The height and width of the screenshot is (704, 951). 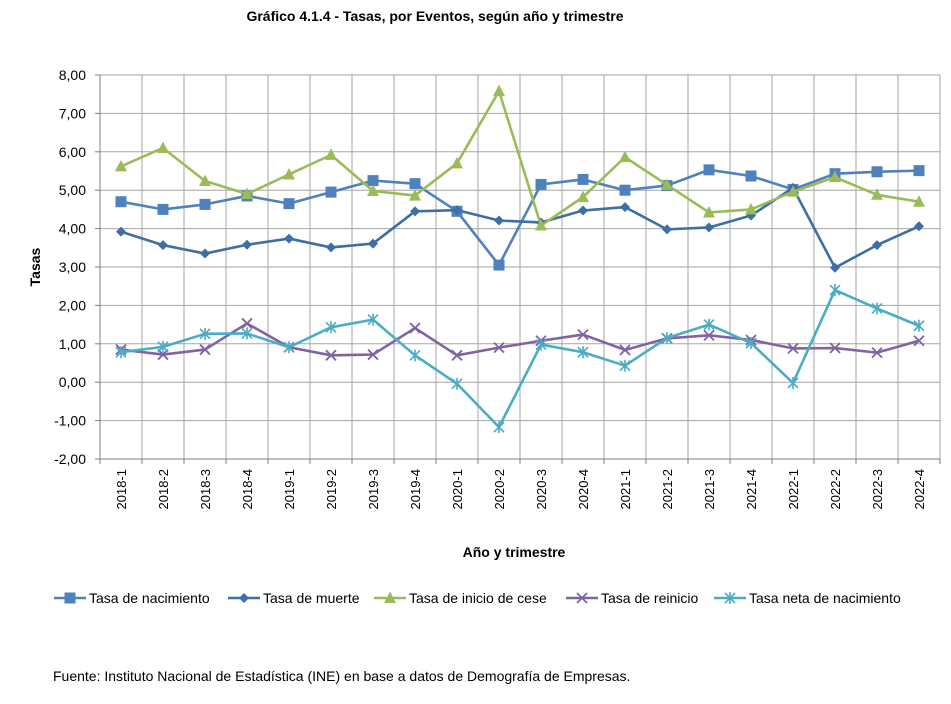 I want to click on x-tick-label: 2022-3, so click(x=877, y=489).